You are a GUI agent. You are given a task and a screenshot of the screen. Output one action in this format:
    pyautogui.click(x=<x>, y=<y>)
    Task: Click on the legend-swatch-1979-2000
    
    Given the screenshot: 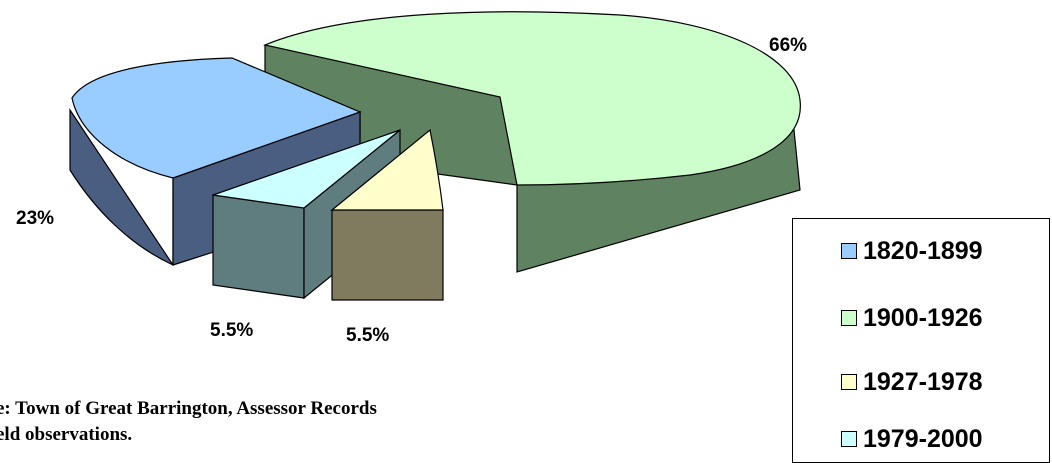 What is the action you would take?
    pyautogui.click(x=849, y=439)
    